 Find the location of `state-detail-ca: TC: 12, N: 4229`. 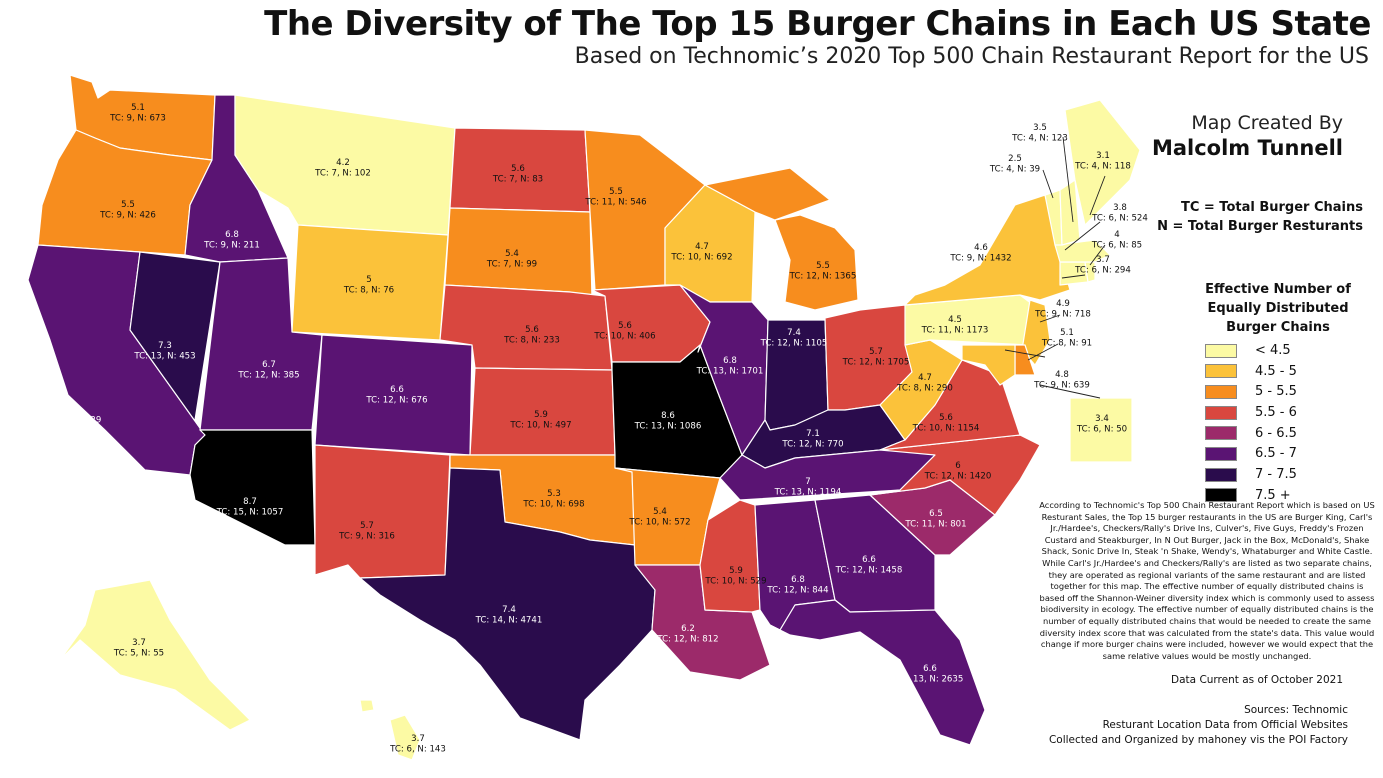

state-detail-ca: TC: 12, N: 4229 is located at coordinates (68, 421).